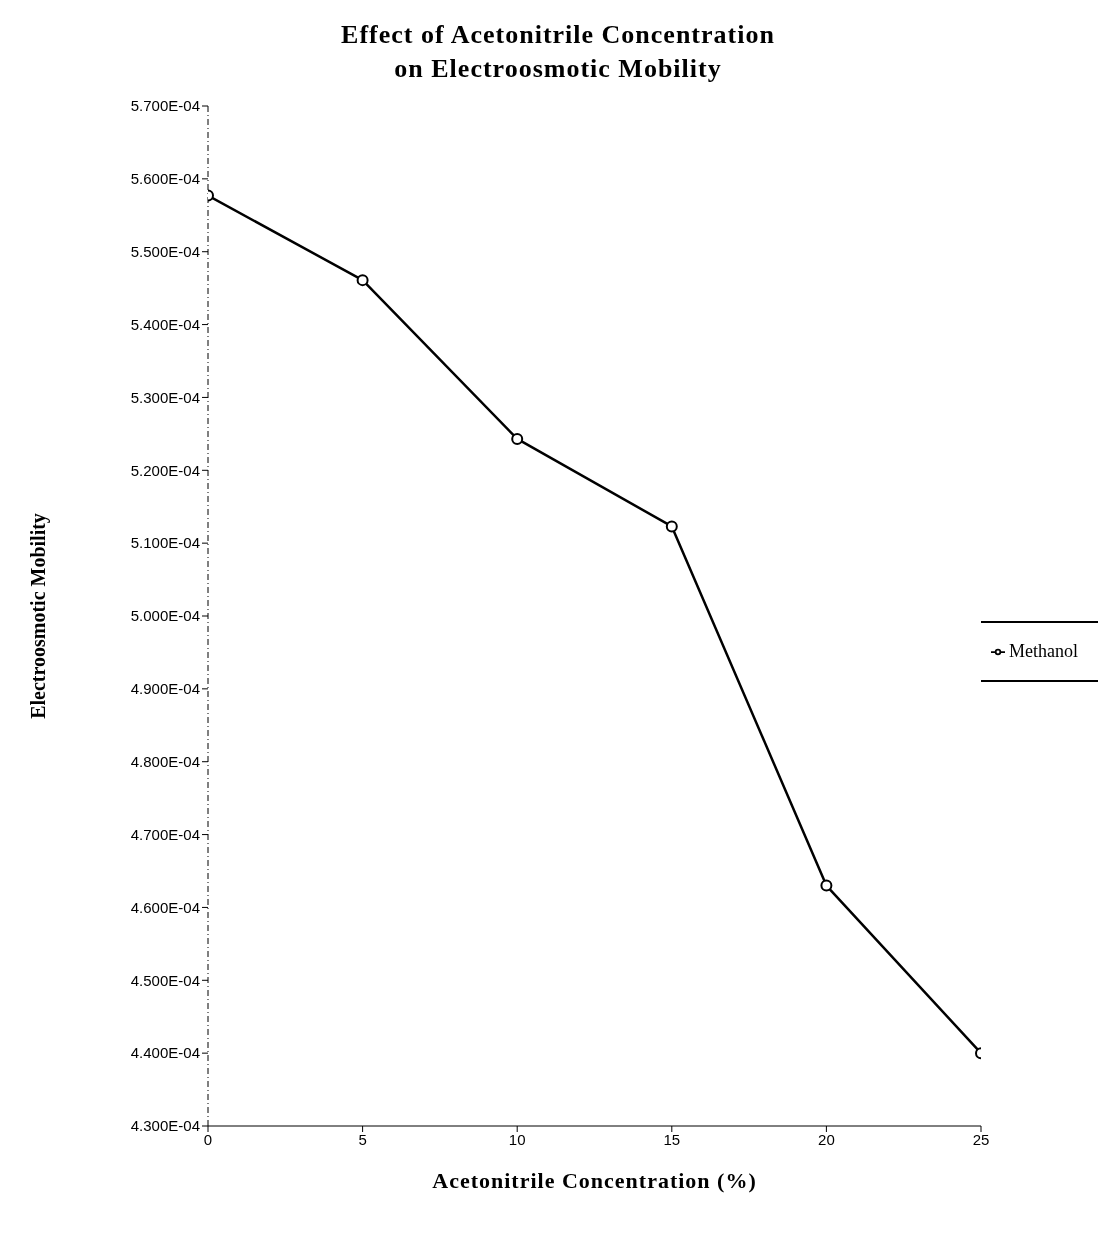 The width and height of the screenshot is (1118, 1247). What do you see at coordinates (594, 1180) in the screenshot?
I see `x-axis-title: Acetonitrile Concentration (%)` at bounding box center [594, 1180].